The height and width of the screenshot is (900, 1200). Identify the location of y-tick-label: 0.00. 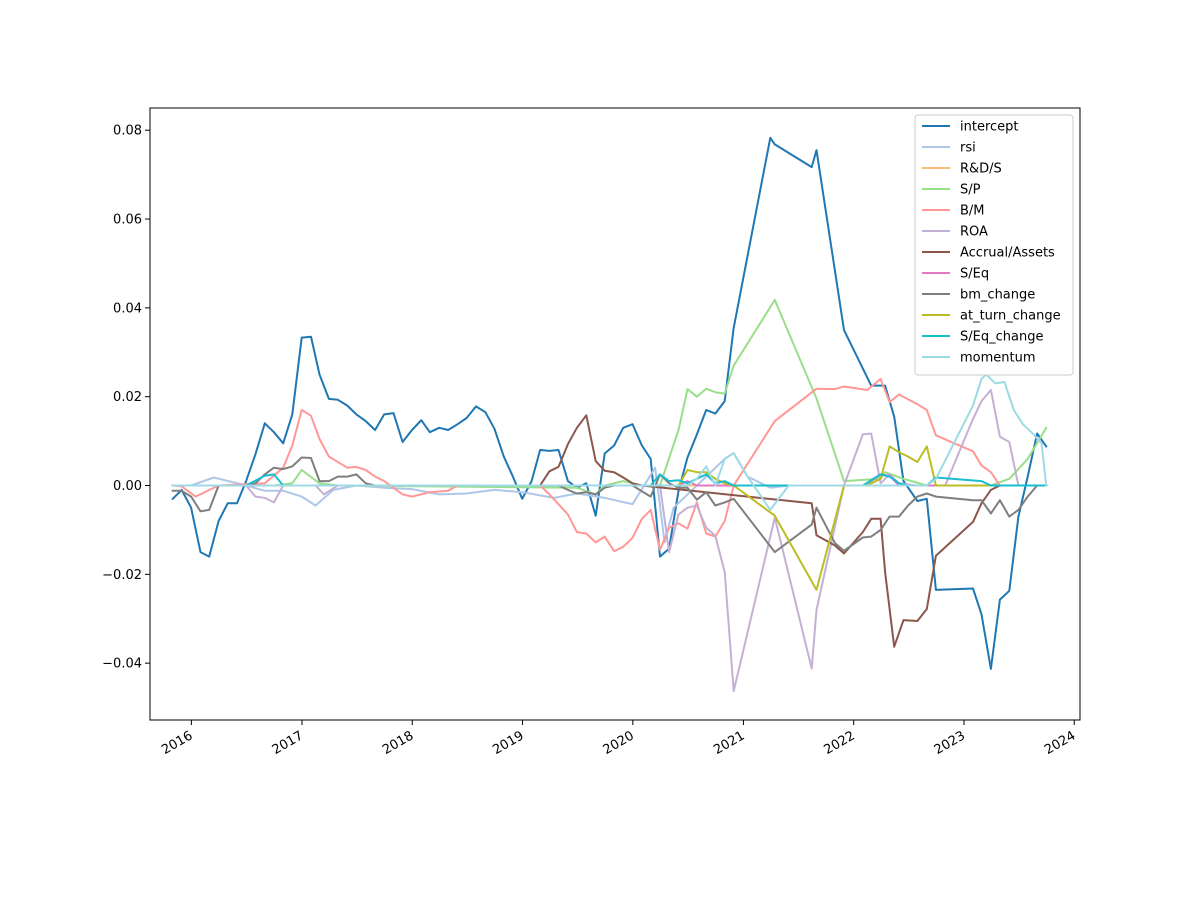
(127, 486).